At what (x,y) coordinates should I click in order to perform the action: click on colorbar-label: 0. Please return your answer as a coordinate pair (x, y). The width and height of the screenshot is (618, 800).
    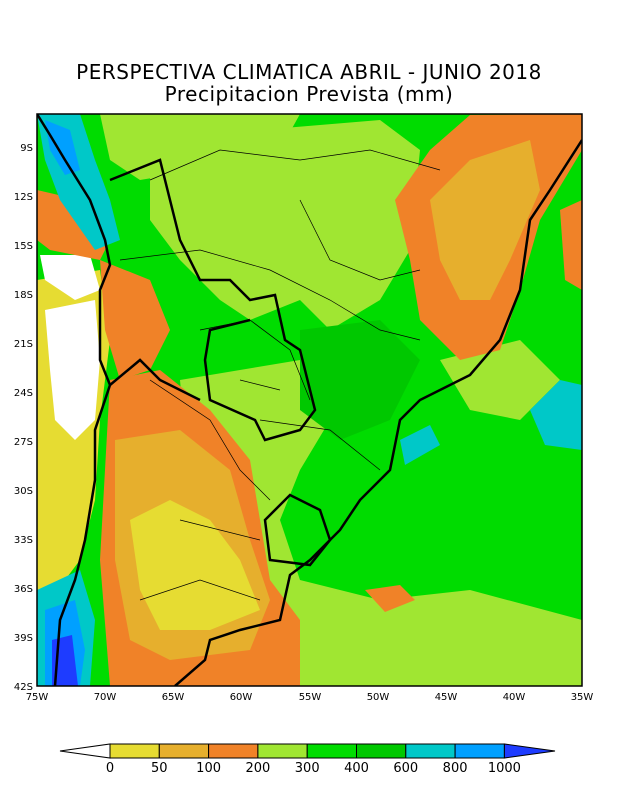
    Looking at the image, I should click on (110, 768).